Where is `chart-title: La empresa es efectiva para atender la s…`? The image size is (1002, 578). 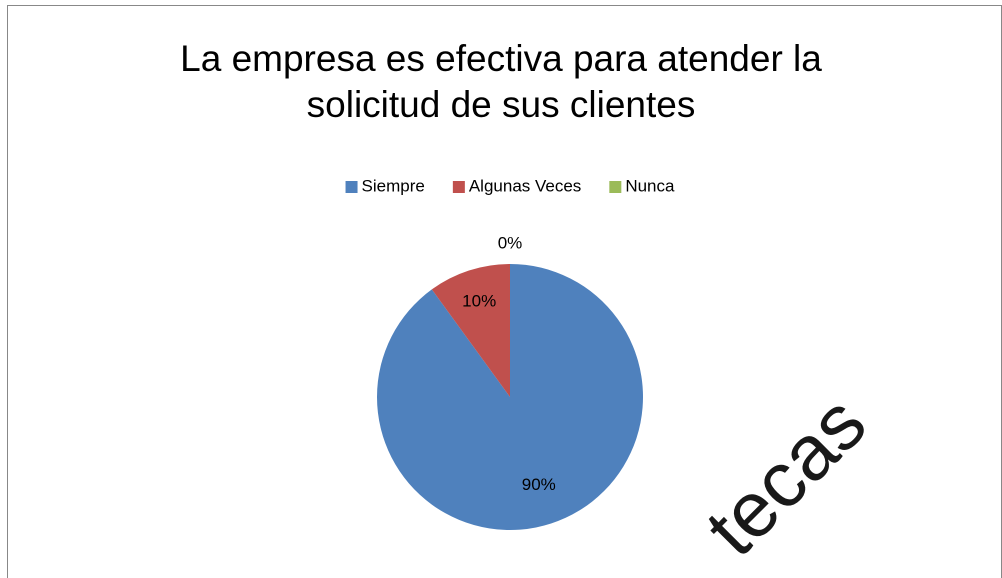 chart-title: La empresa es efectiva para atender la s… is located at coordinates (501, 81).